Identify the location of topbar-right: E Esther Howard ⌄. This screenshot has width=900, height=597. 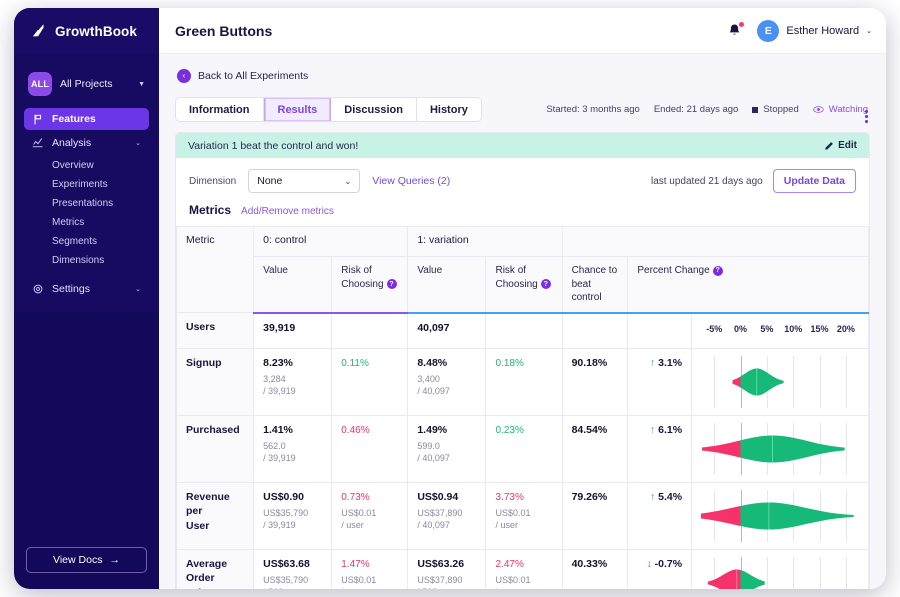
(799, 30).